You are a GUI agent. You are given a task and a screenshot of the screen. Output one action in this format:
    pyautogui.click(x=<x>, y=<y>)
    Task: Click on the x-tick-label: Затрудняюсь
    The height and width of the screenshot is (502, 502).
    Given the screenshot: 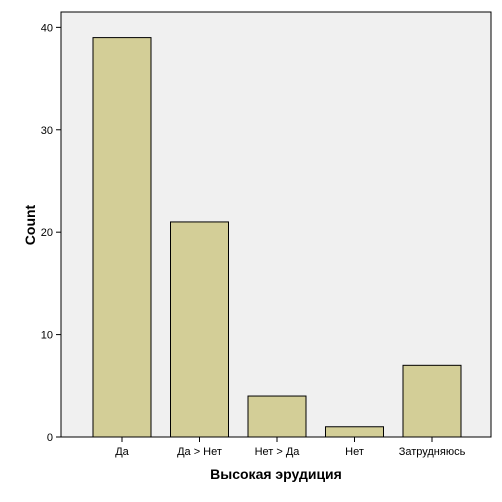 What is the action you would take?
    pyautogui.click(x=432, y=452)
    